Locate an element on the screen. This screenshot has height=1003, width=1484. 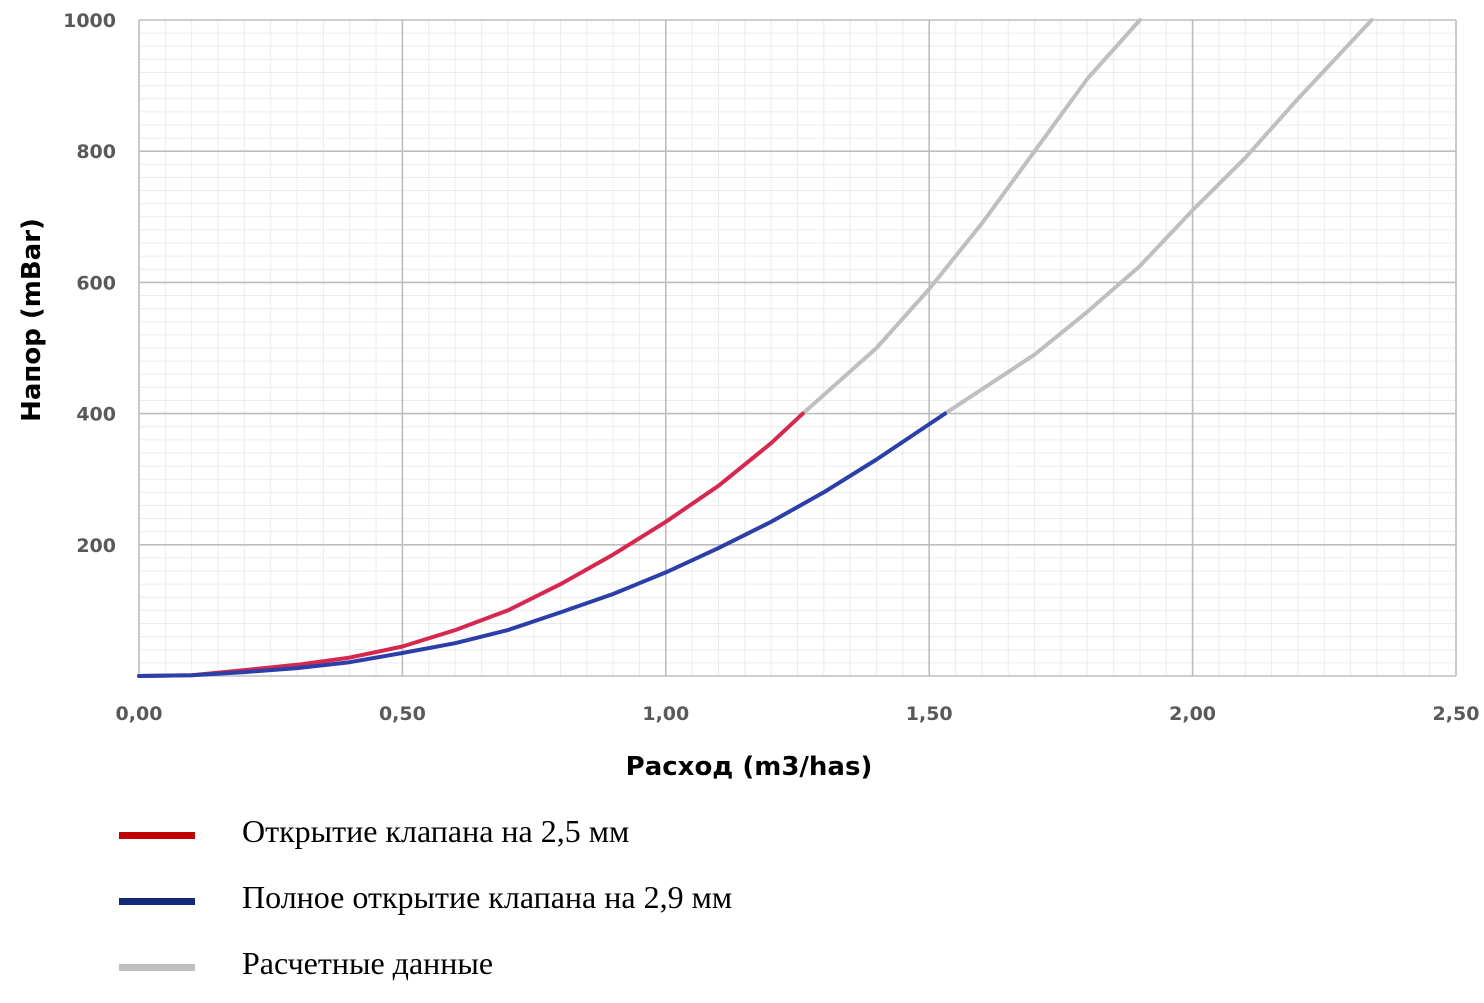
x-tick-label: 0,00 is located at coordinates (139, 714).